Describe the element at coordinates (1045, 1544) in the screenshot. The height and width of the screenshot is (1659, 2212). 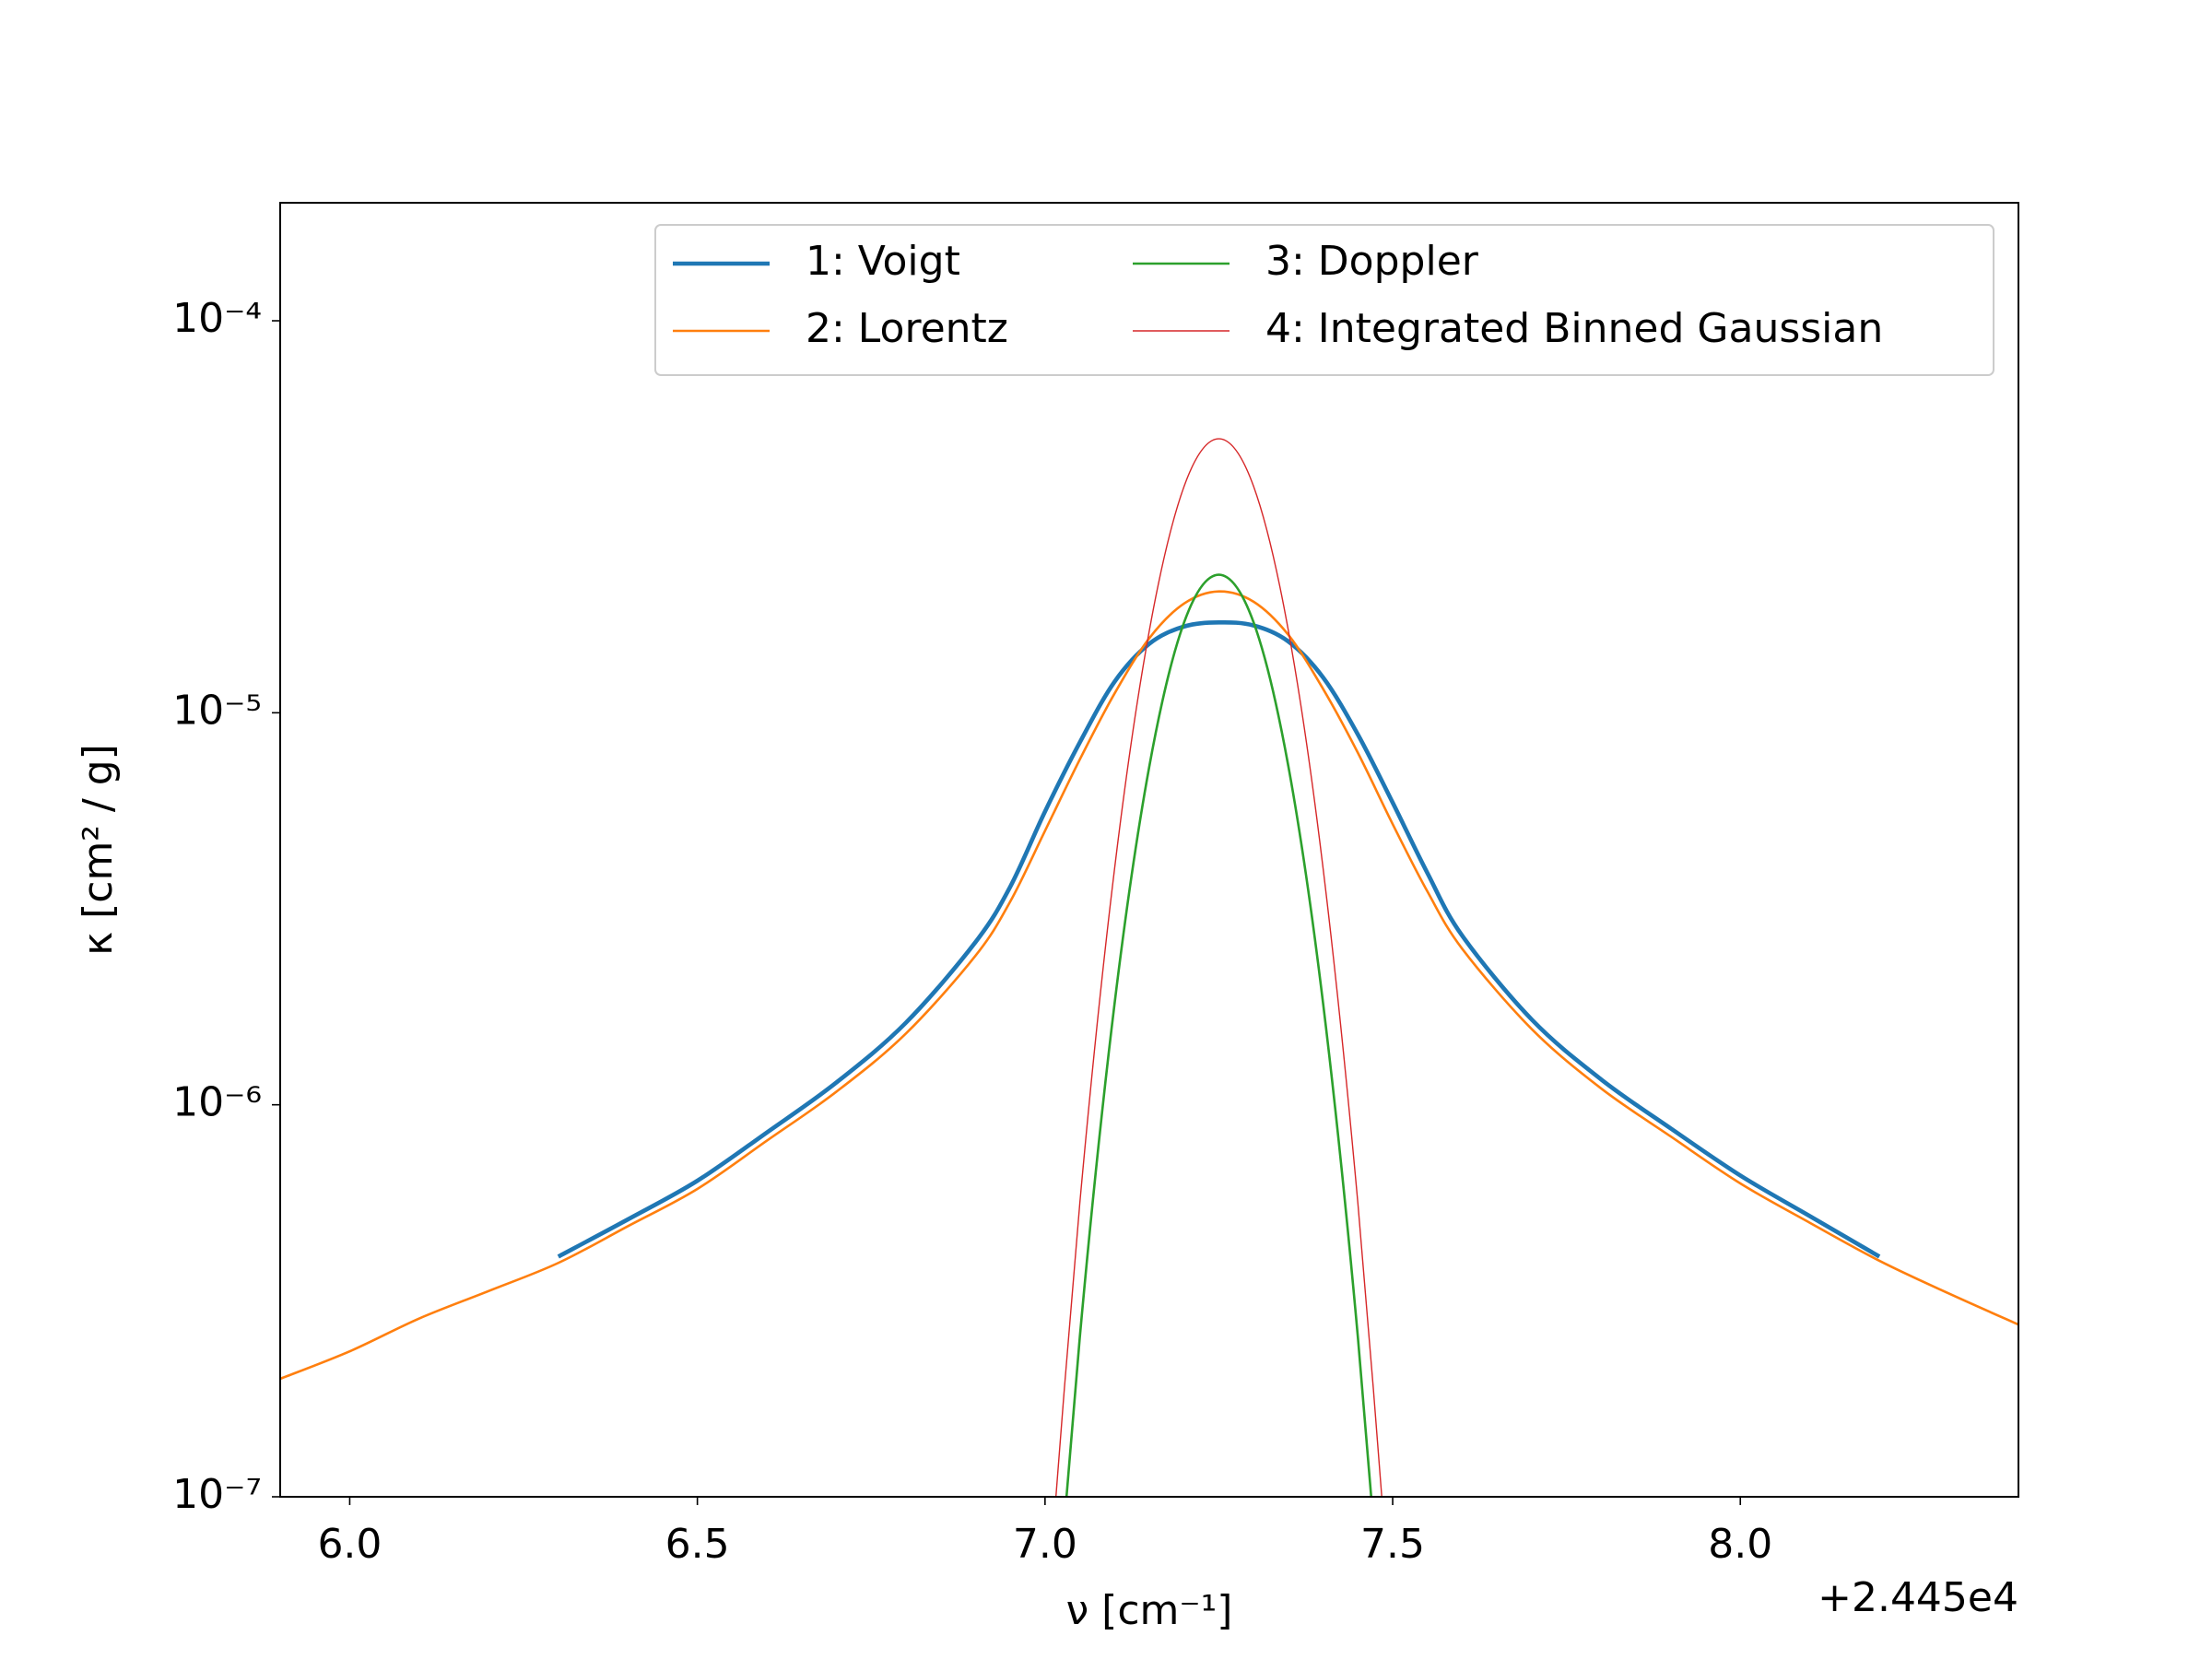
I see `x-tick-label: 7.0` at that location.